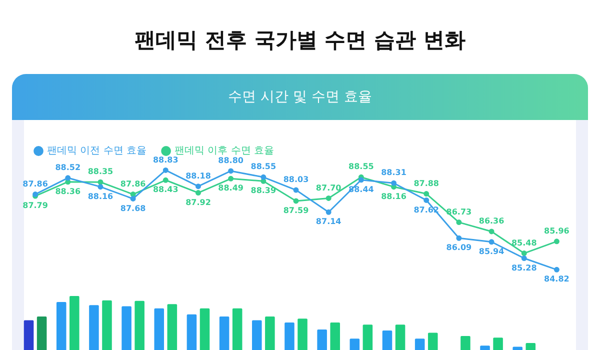 This screenshot has height=350, width=600. I want to click on data-label: 85.96, so click(557, 231).